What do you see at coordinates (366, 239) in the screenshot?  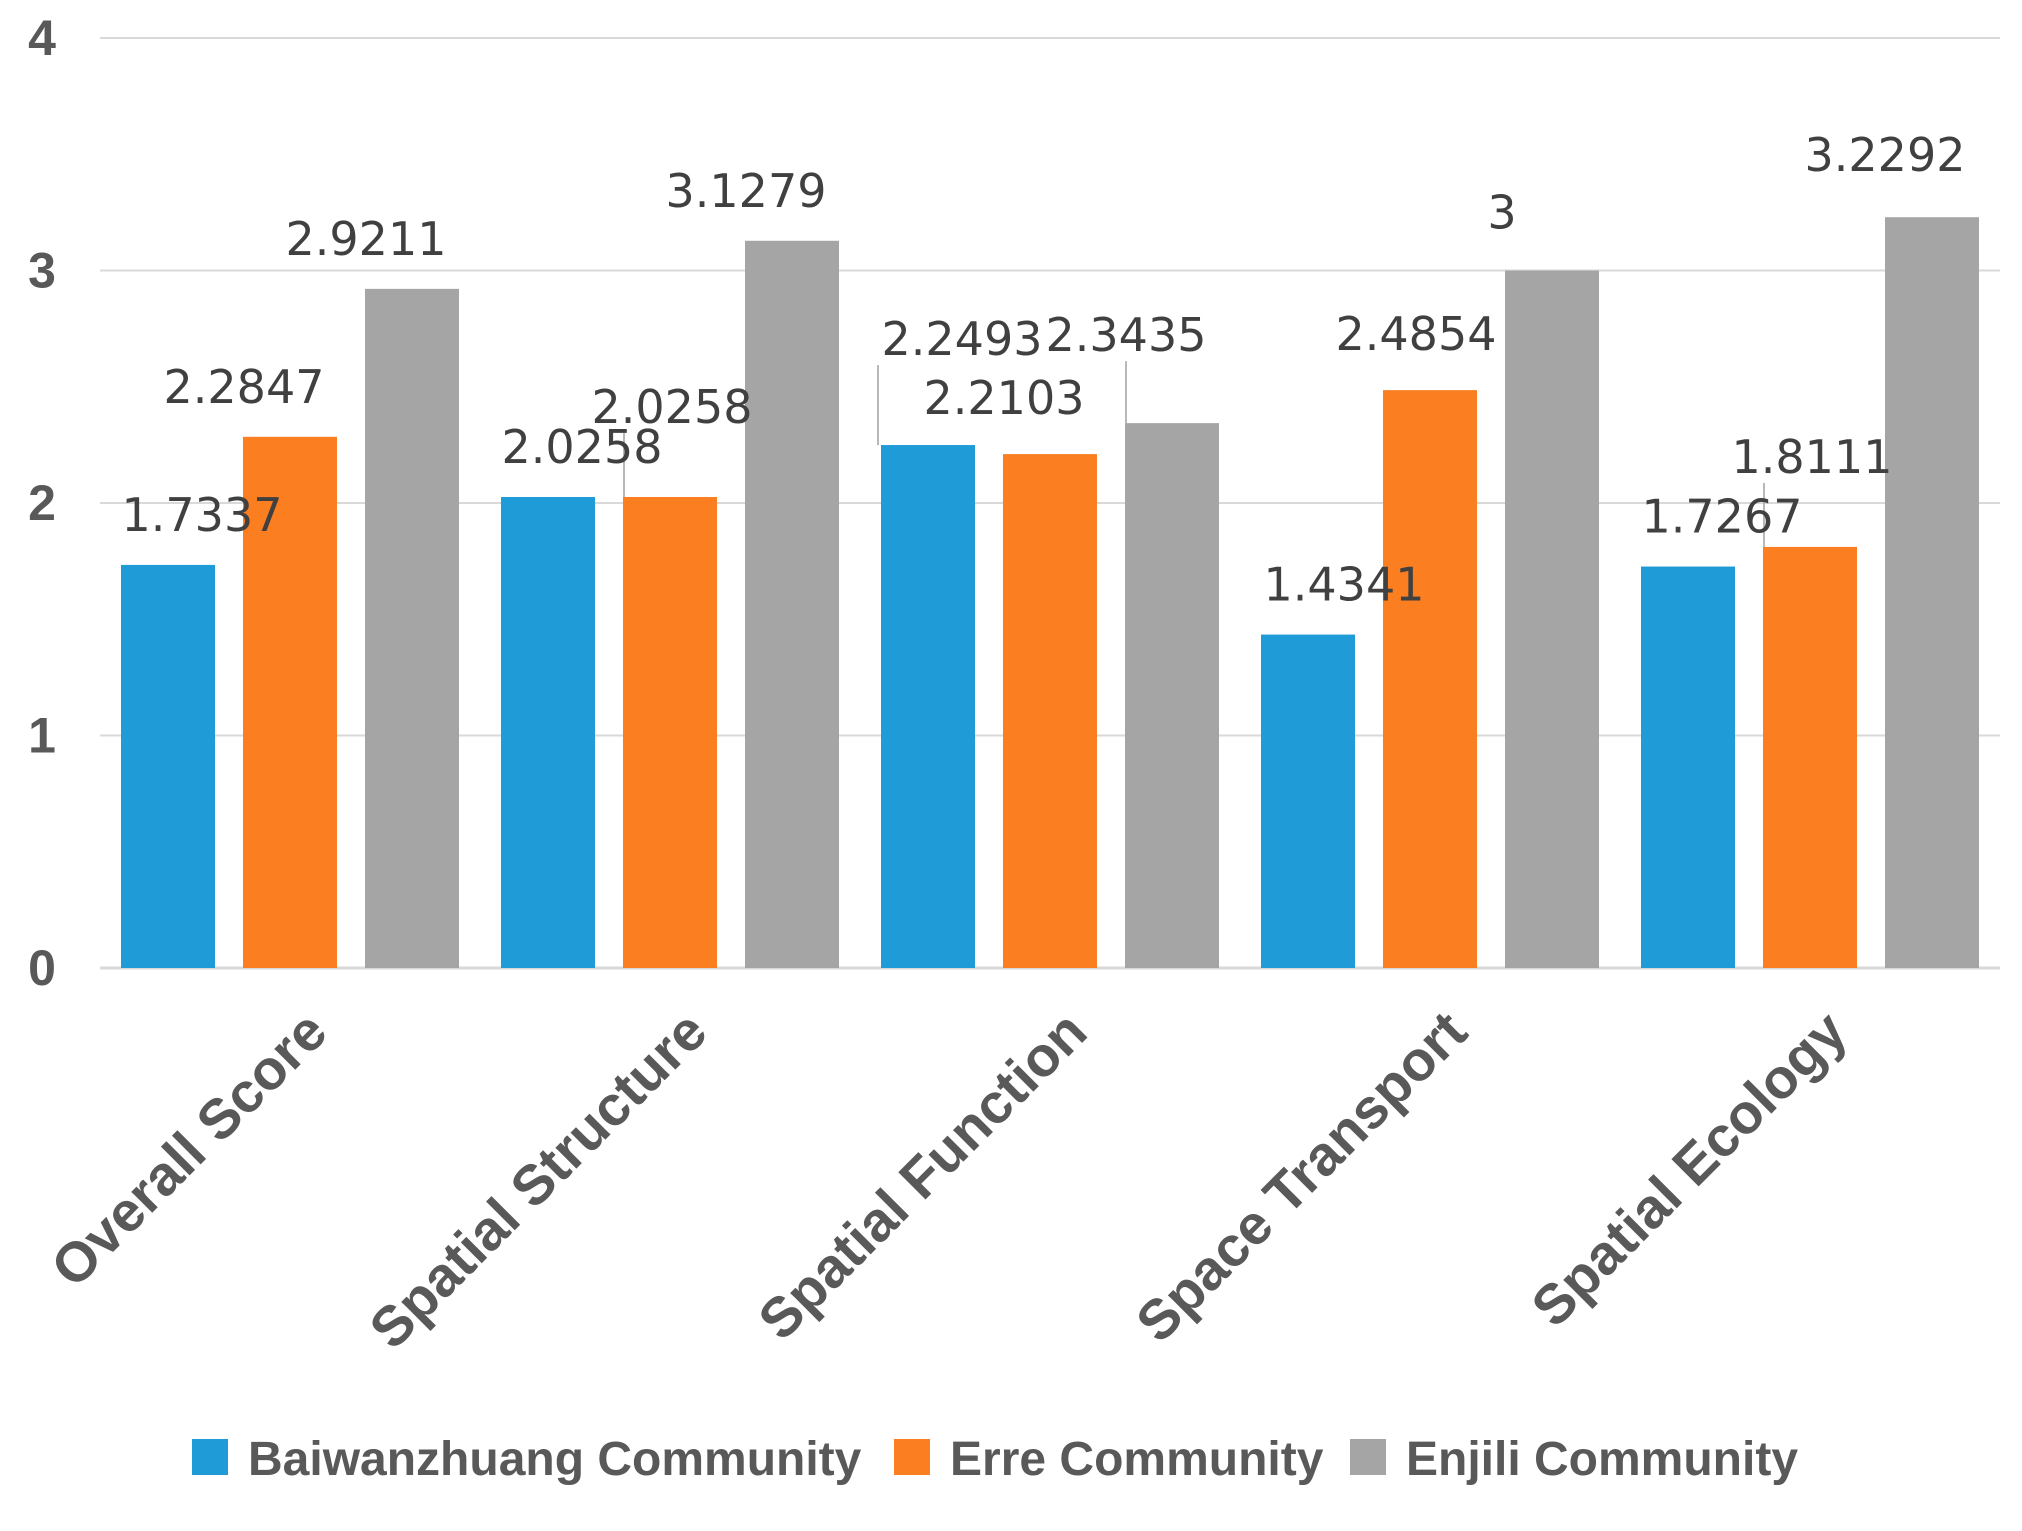 I see `data-label: 2.9211` at bounding box center [366, 239].